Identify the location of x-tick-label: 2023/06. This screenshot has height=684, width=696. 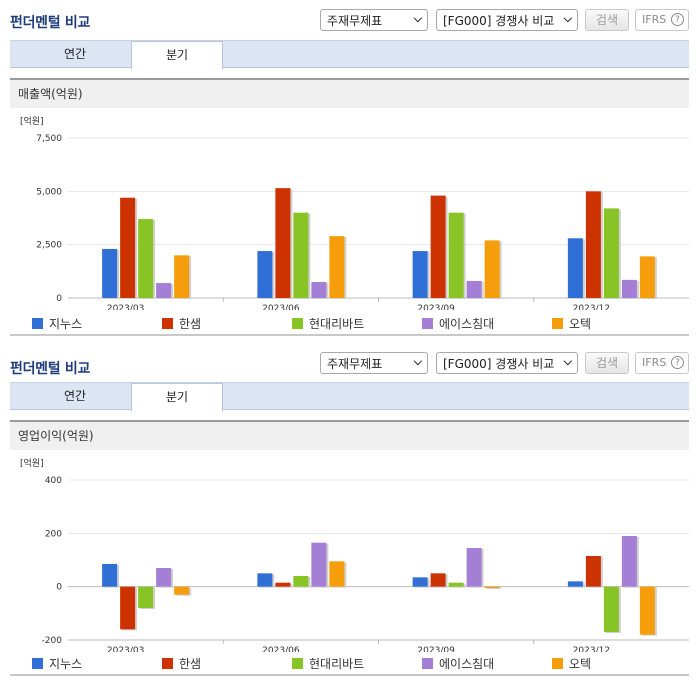
(281, 649).